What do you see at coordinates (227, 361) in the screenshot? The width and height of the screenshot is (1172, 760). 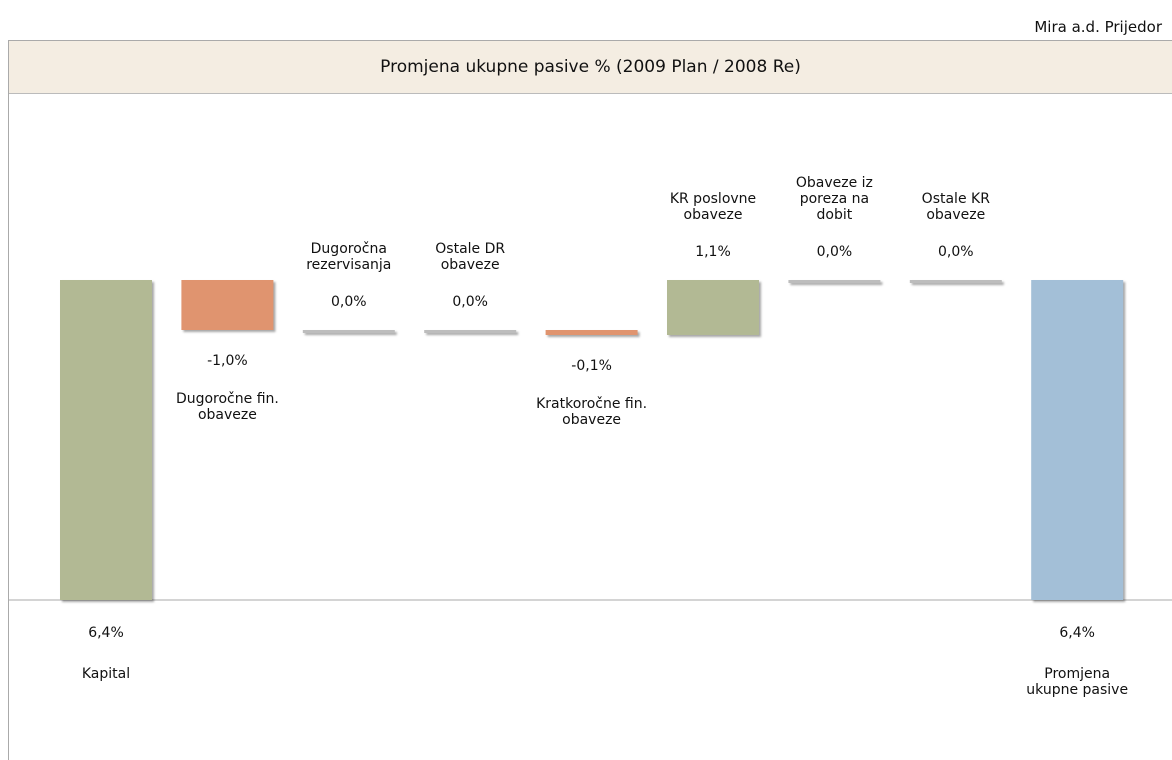 I see `value-label: -1,0%` at bounding box center [227, 361].